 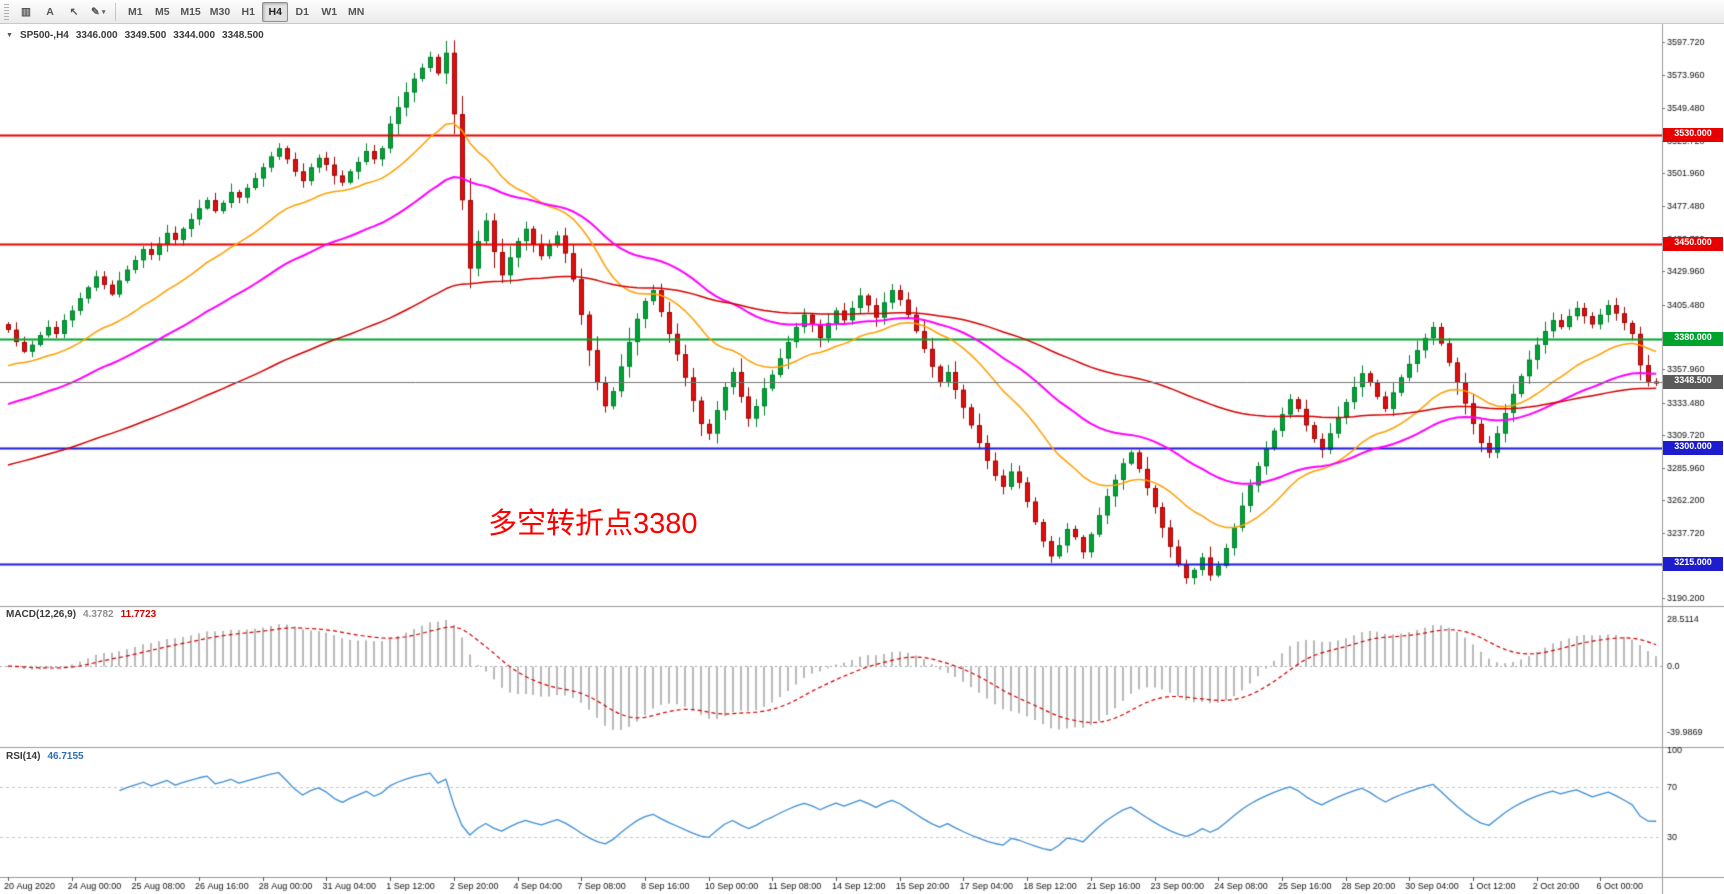 What do you see at coordinates (243, 35) in the screenshot?
I see `ohlc-close: 3348.500` at bounding box center [243, 35].